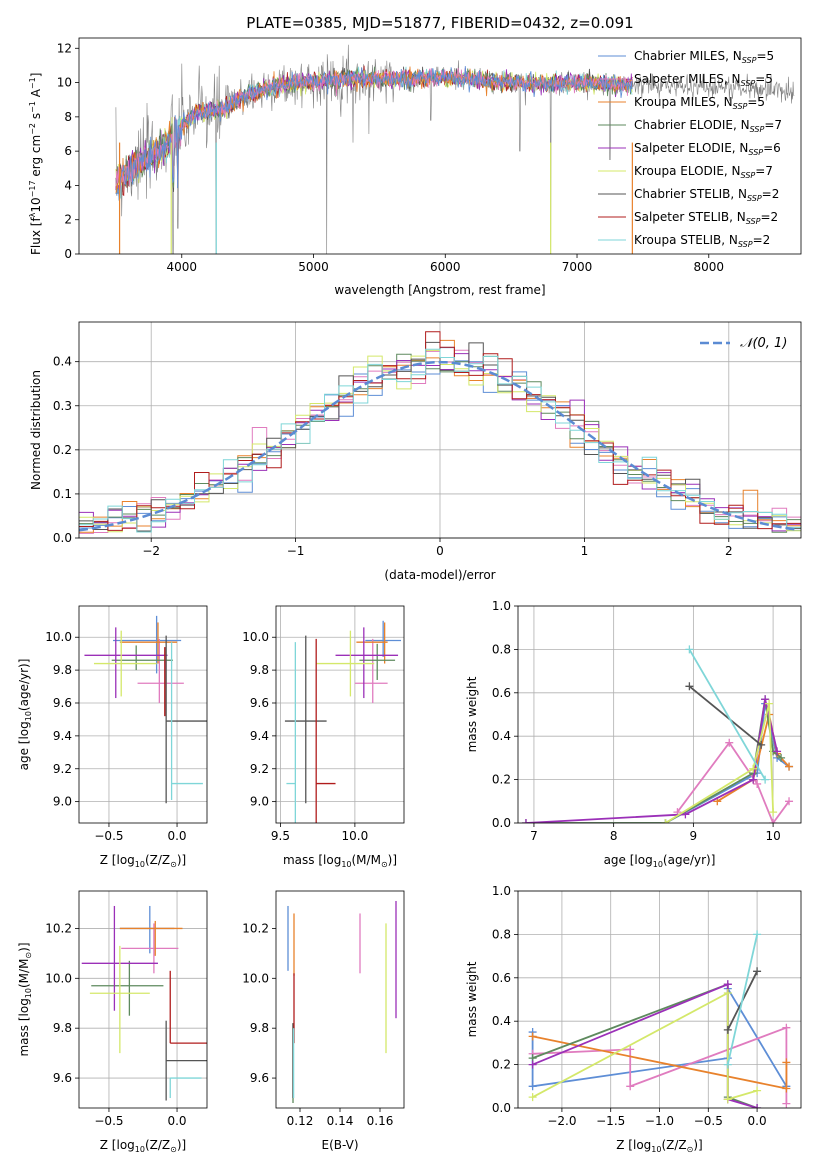 This screenshot has width=819, height=1170. I want to click on axes-age_vs_Z: −0.5 0.0 9.0 9.2 9.4 9.6 9.8 10.0, so click(126, 724).